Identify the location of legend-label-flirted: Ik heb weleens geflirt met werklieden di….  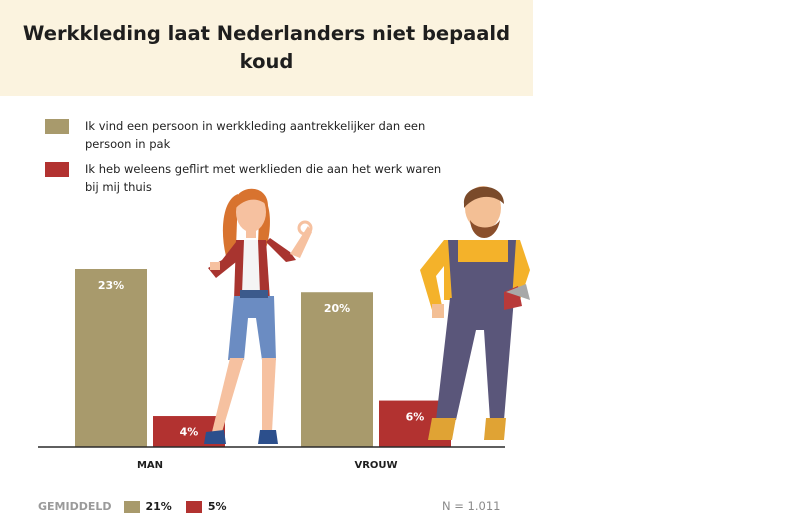
(263, 178).